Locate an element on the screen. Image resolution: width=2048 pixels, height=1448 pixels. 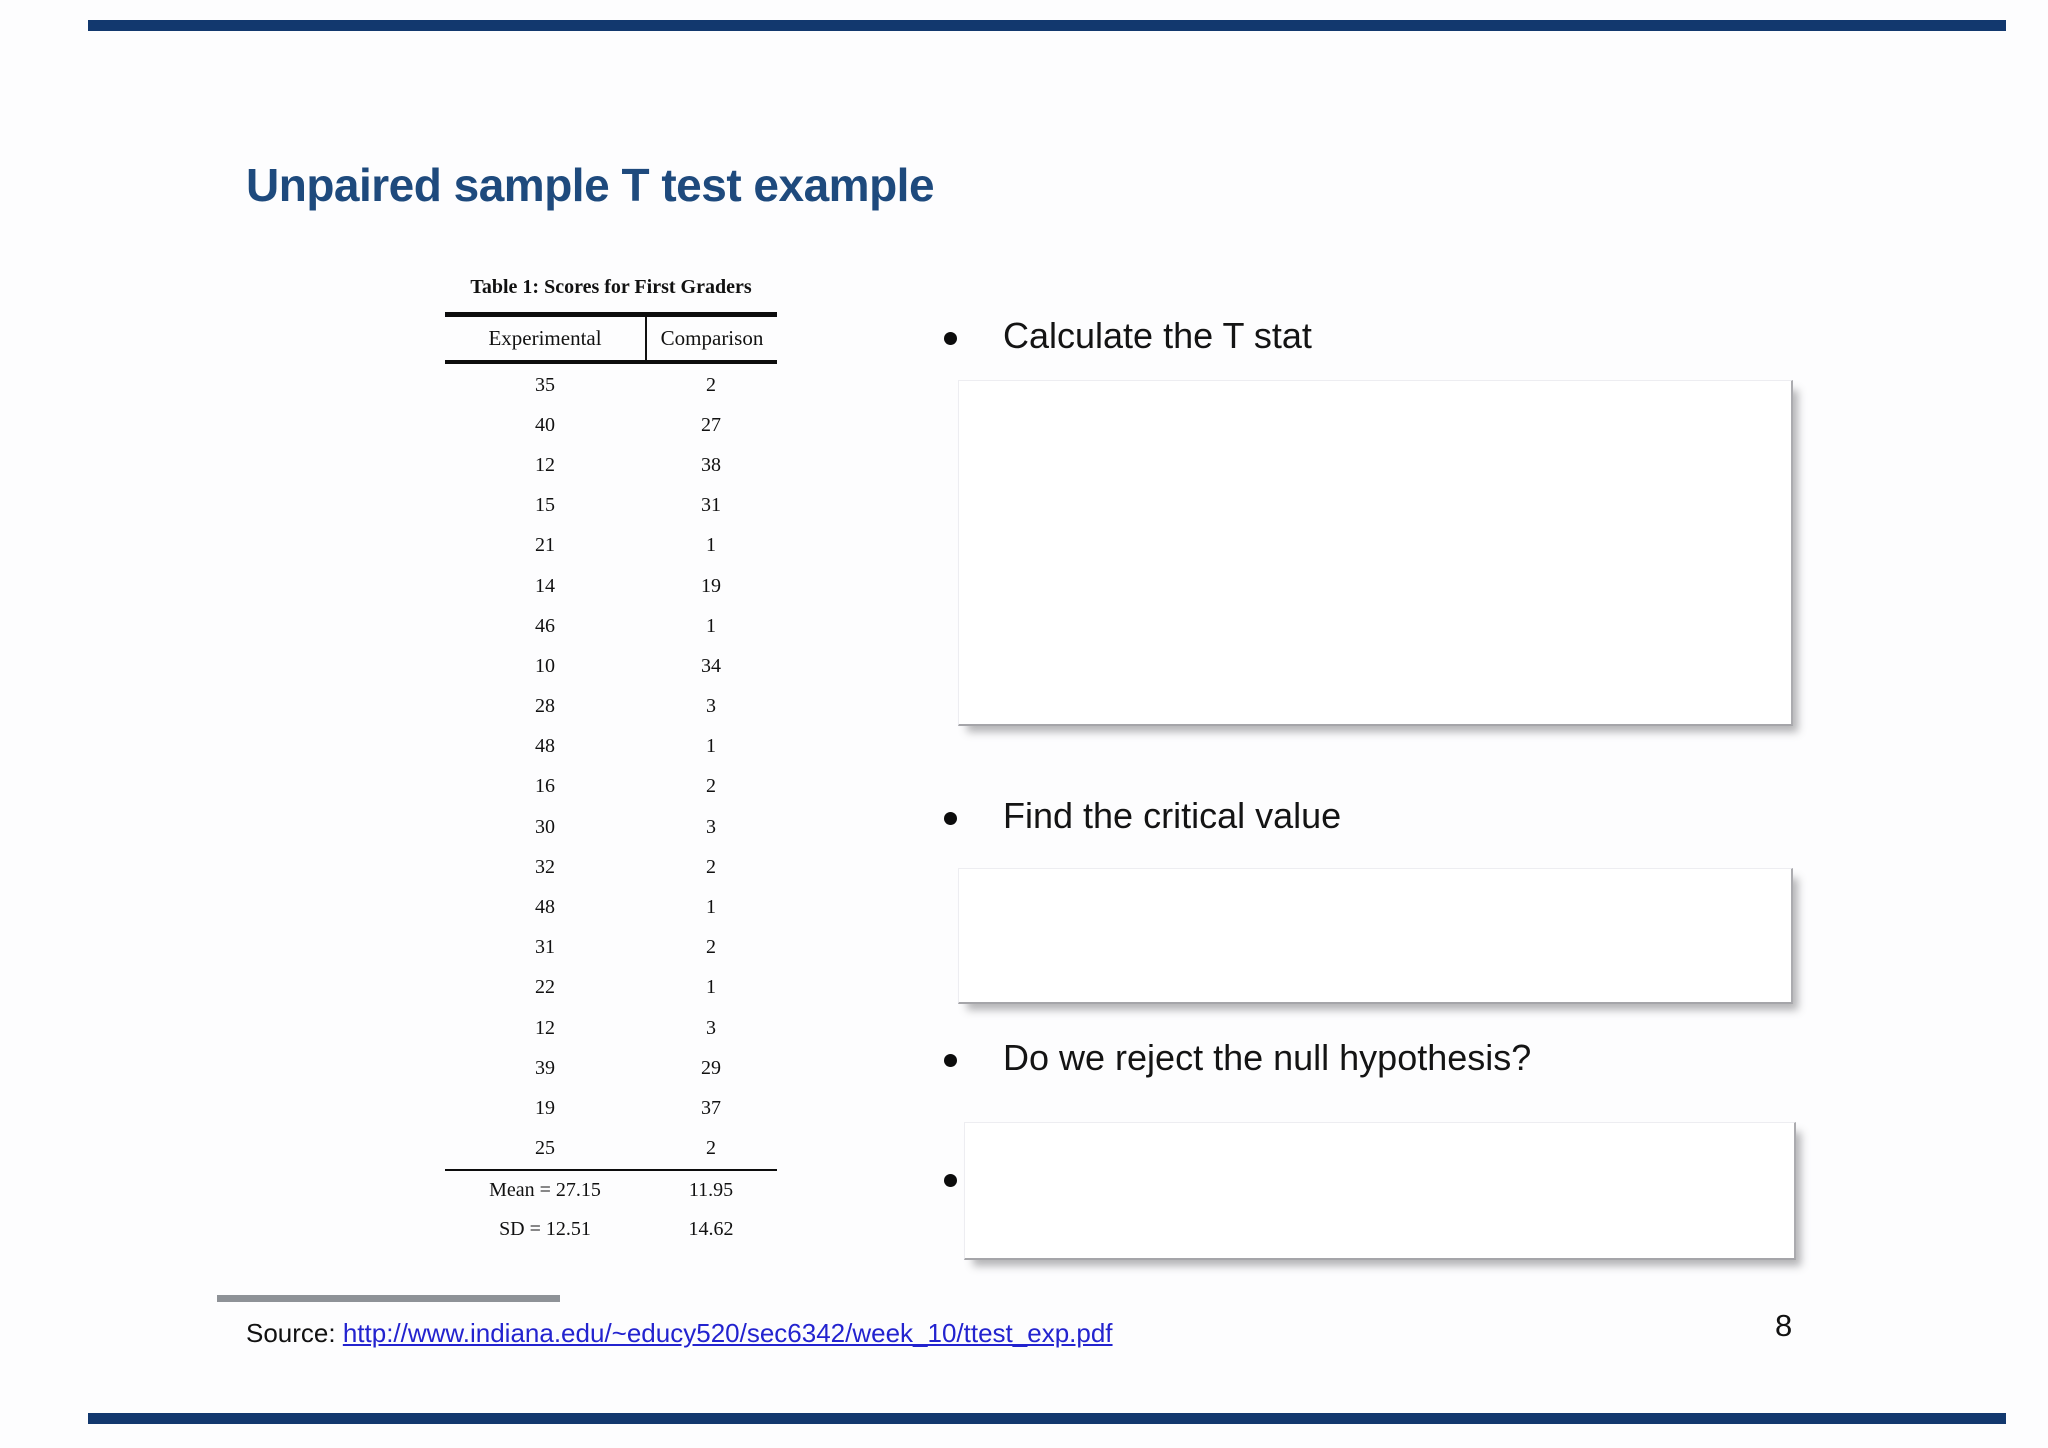
cell-experimental: 25 is located at coordinates (545, 1148).